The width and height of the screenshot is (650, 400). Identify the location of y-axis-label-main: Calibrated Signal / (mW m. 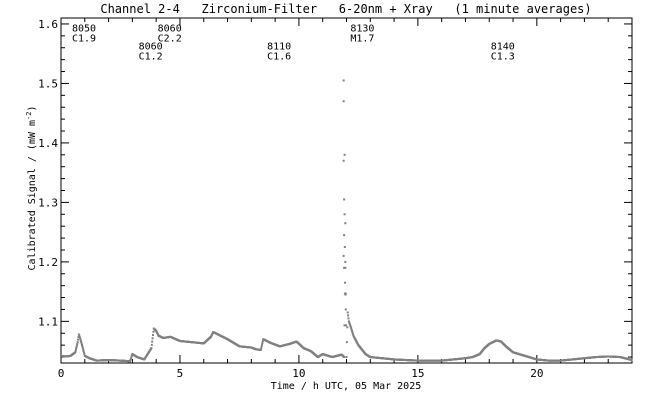
(32, 195).